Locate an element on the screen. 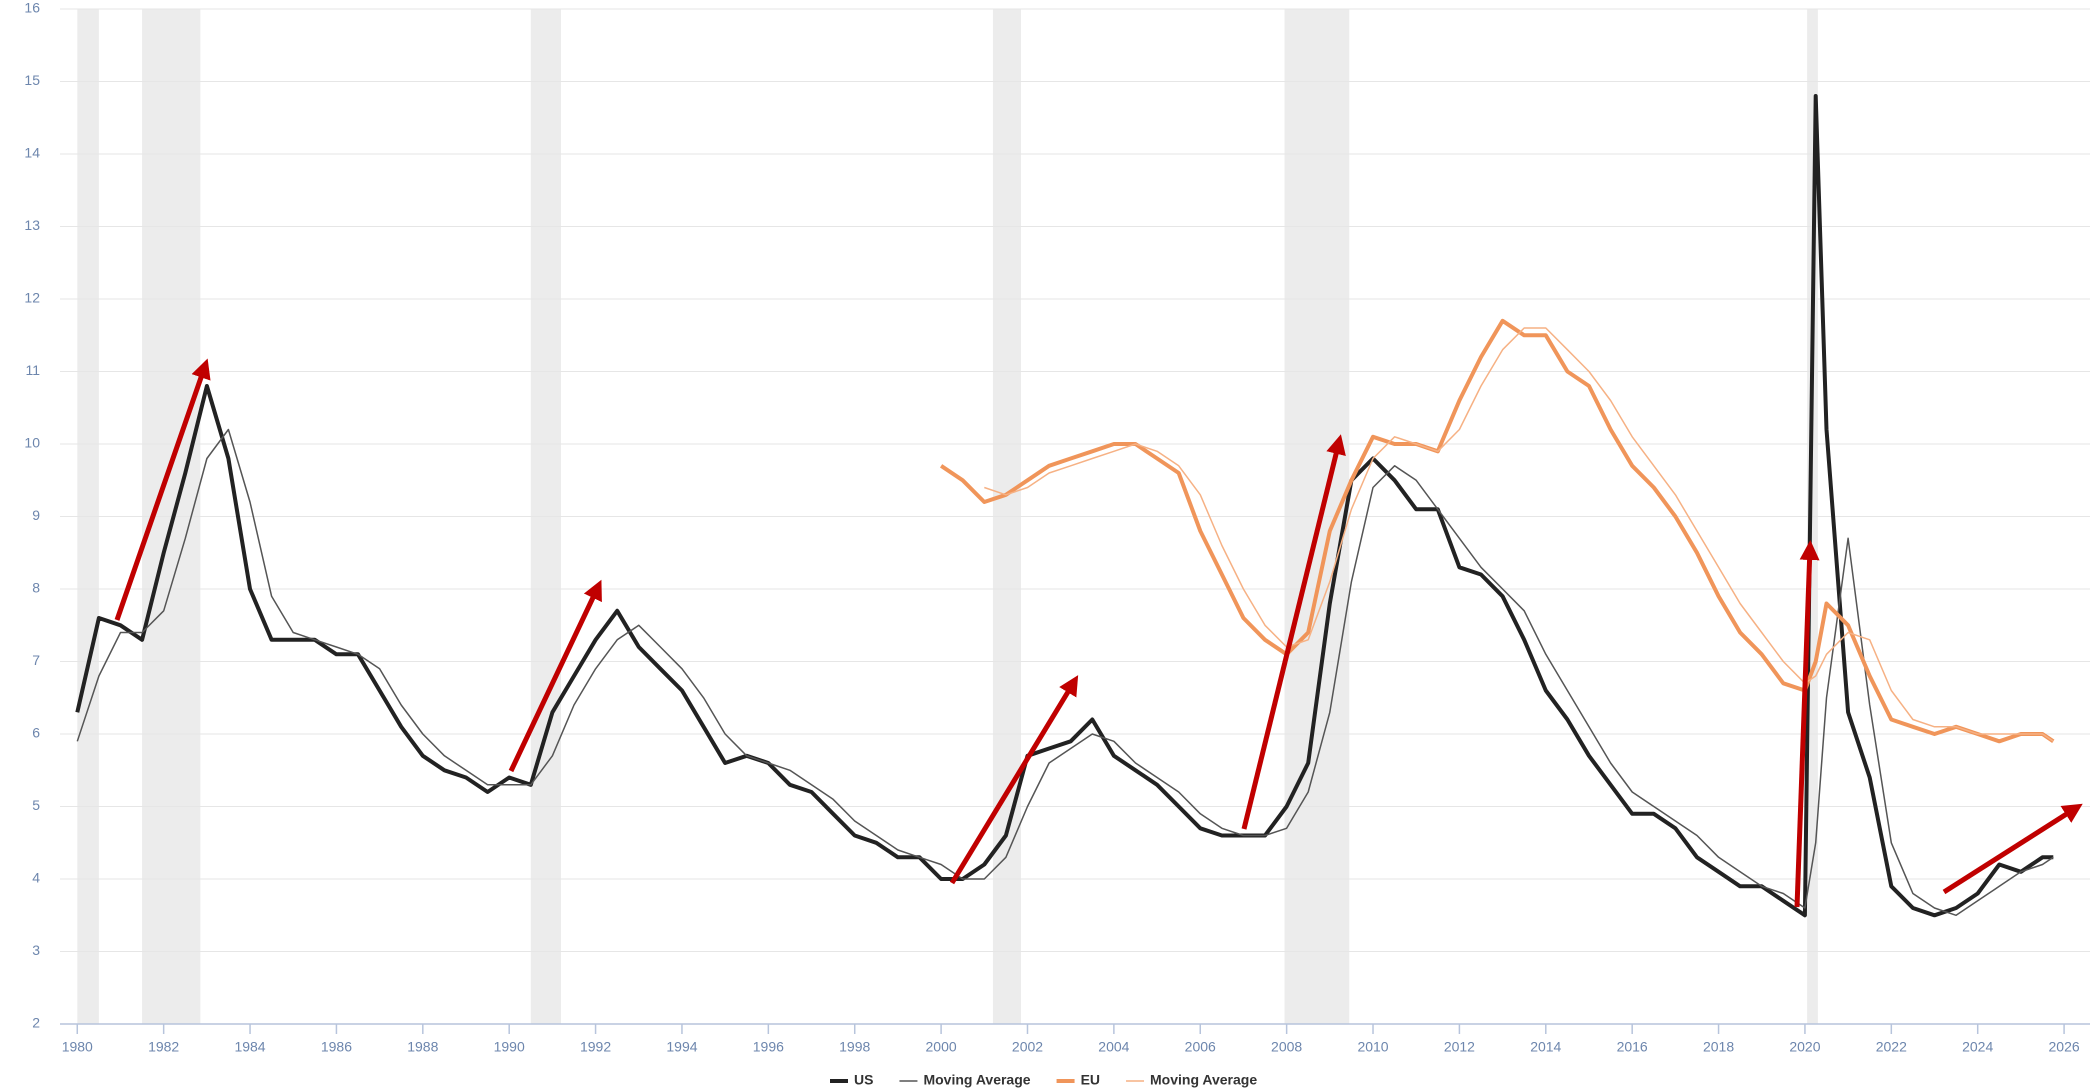 This screenshot has height=1091, width=2090. y-tick-label: 3 is located at coordinates (36, 950).